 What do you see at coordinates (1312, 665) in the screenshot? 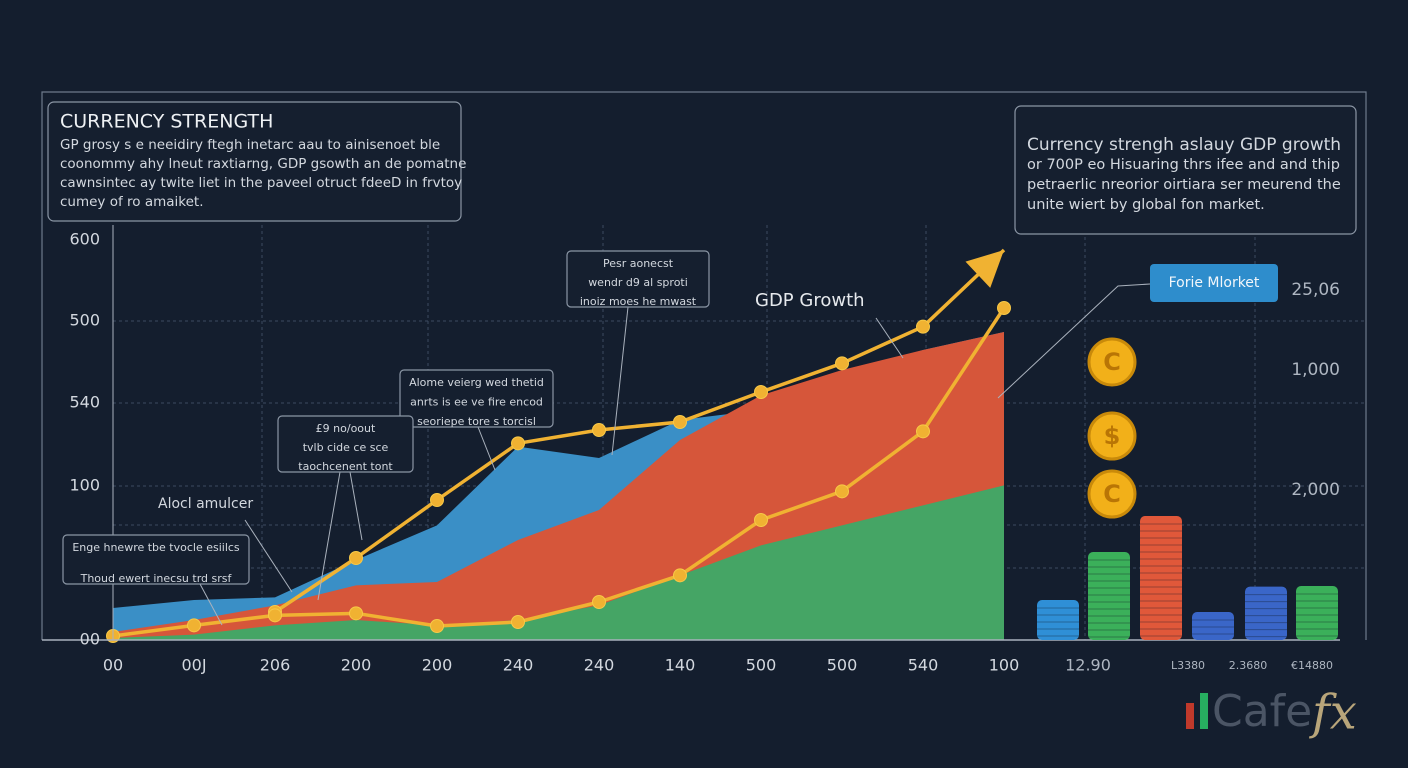
I see `bottom-right-label: €14880` at bounding box center [1312, 665].